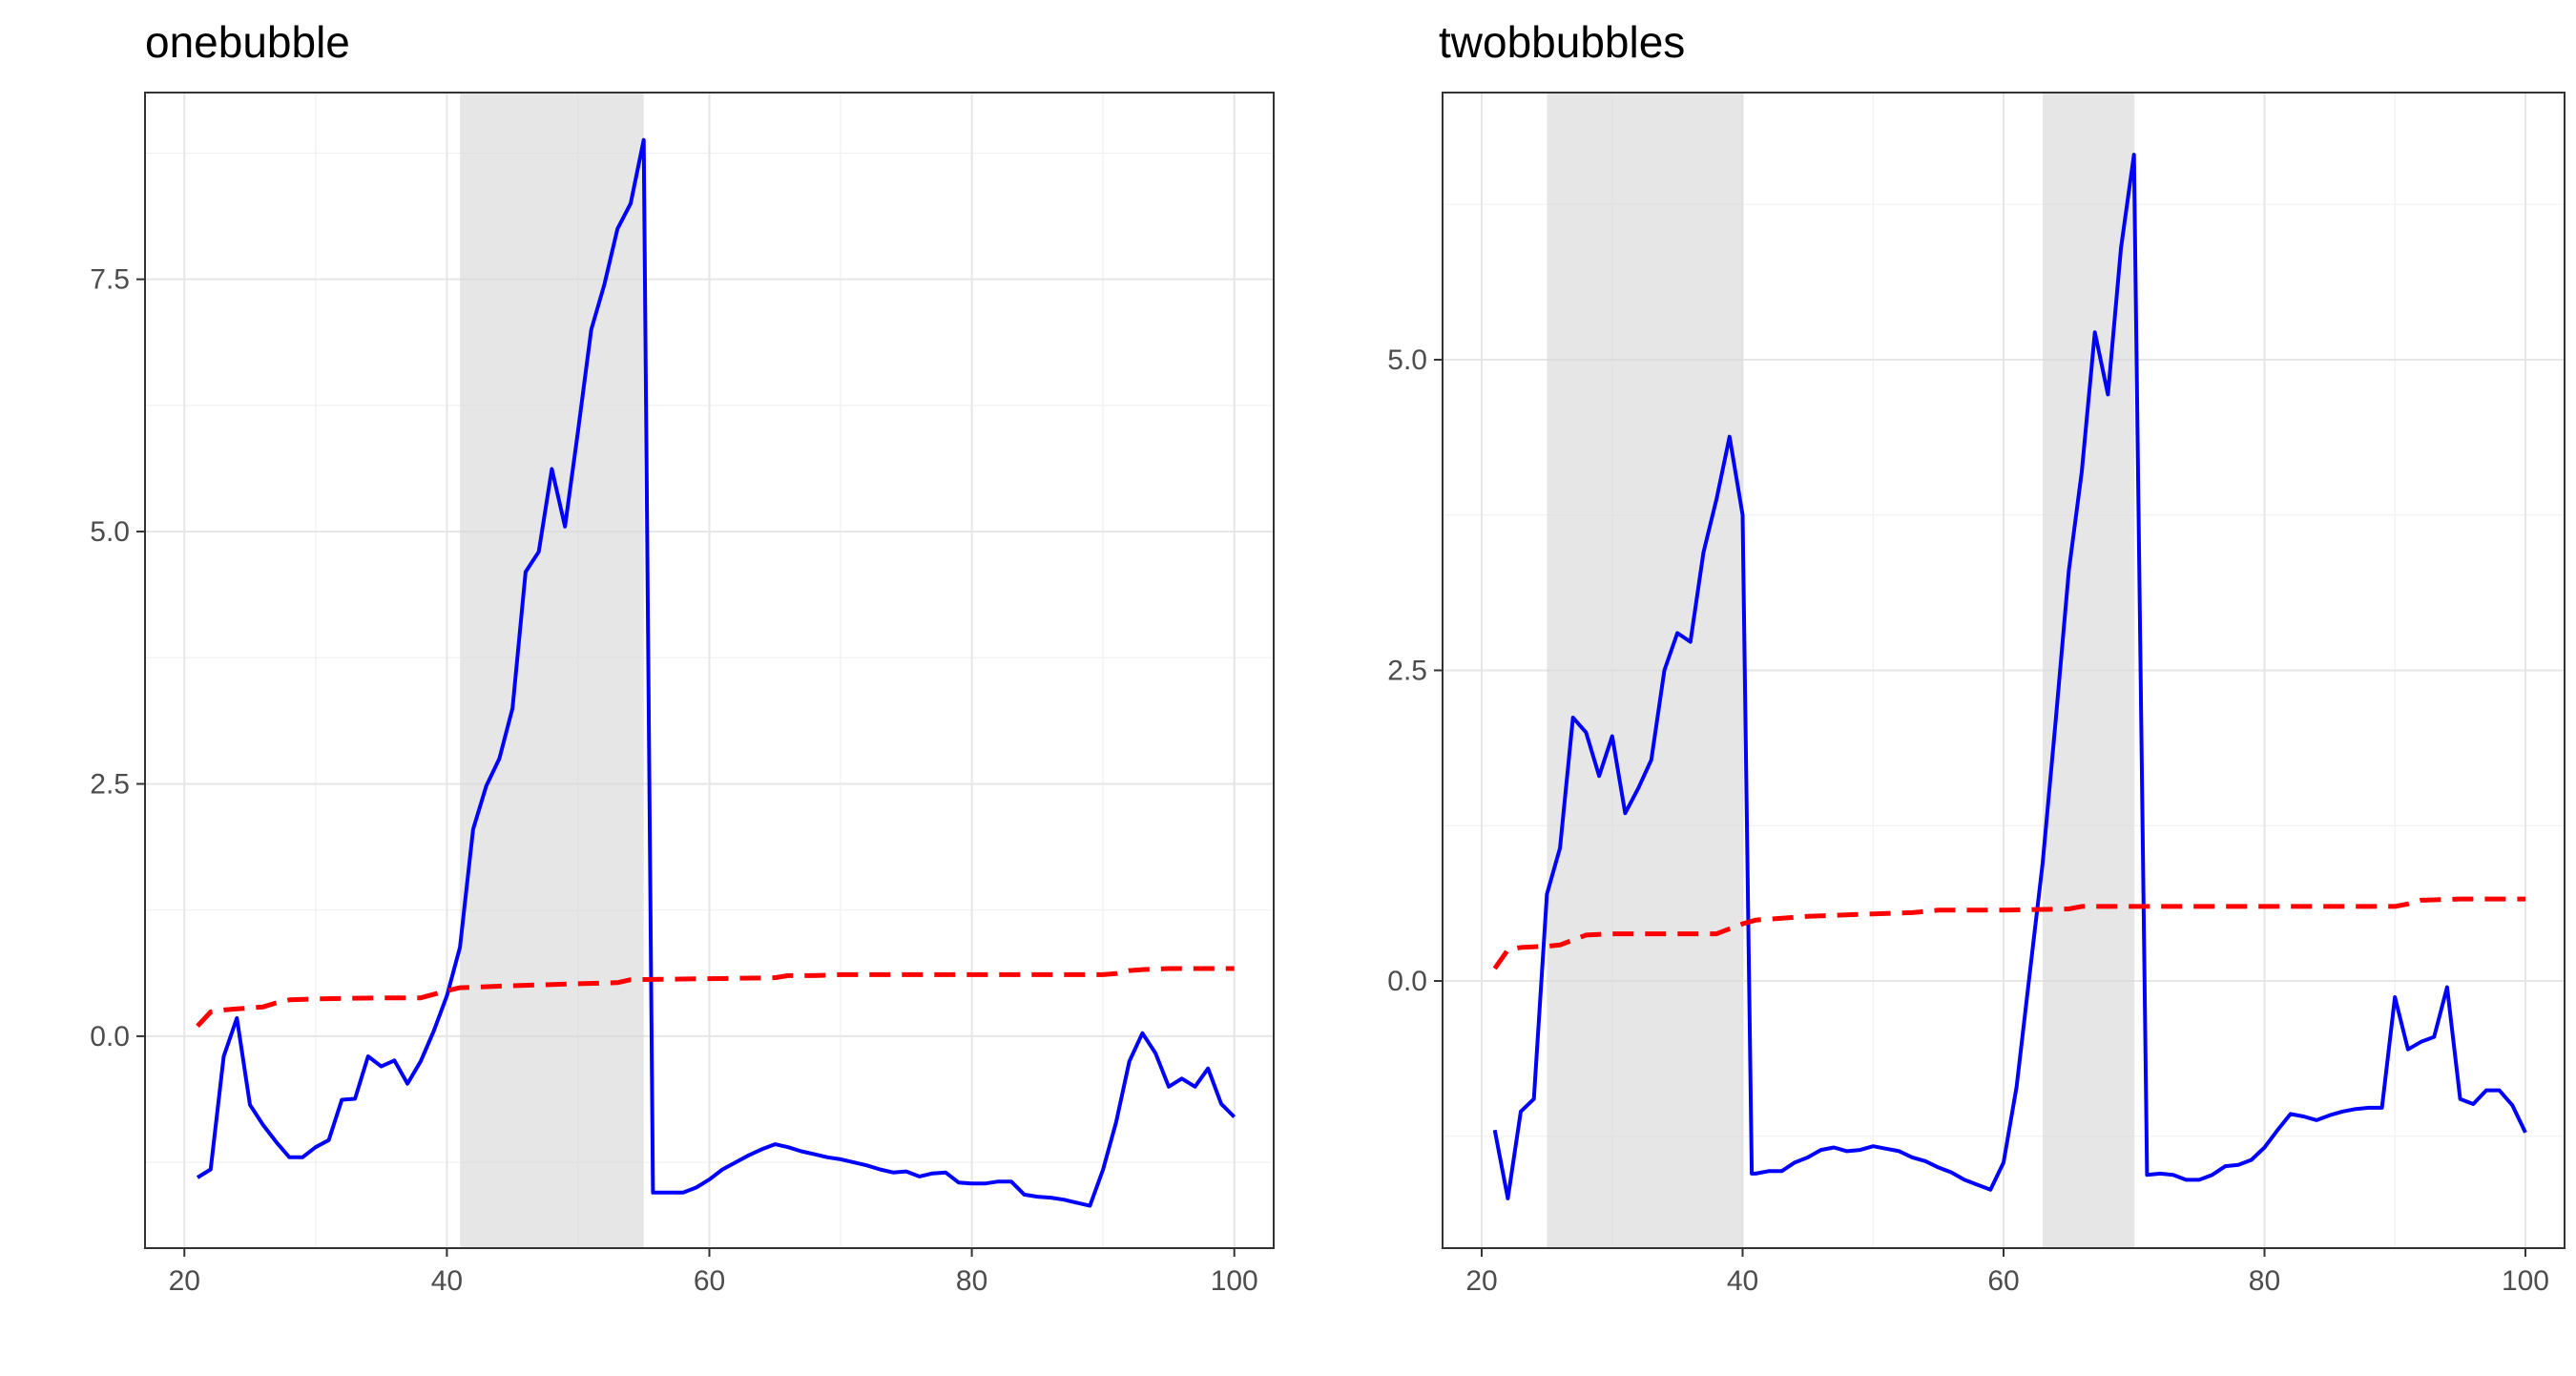 Image resolution: width=2576 pixels, height=1376 pixels. What do you see at coordinates (247, 42) in the screenshot?
I see `chart-title: onebubble` at bounding box center [247, 42].